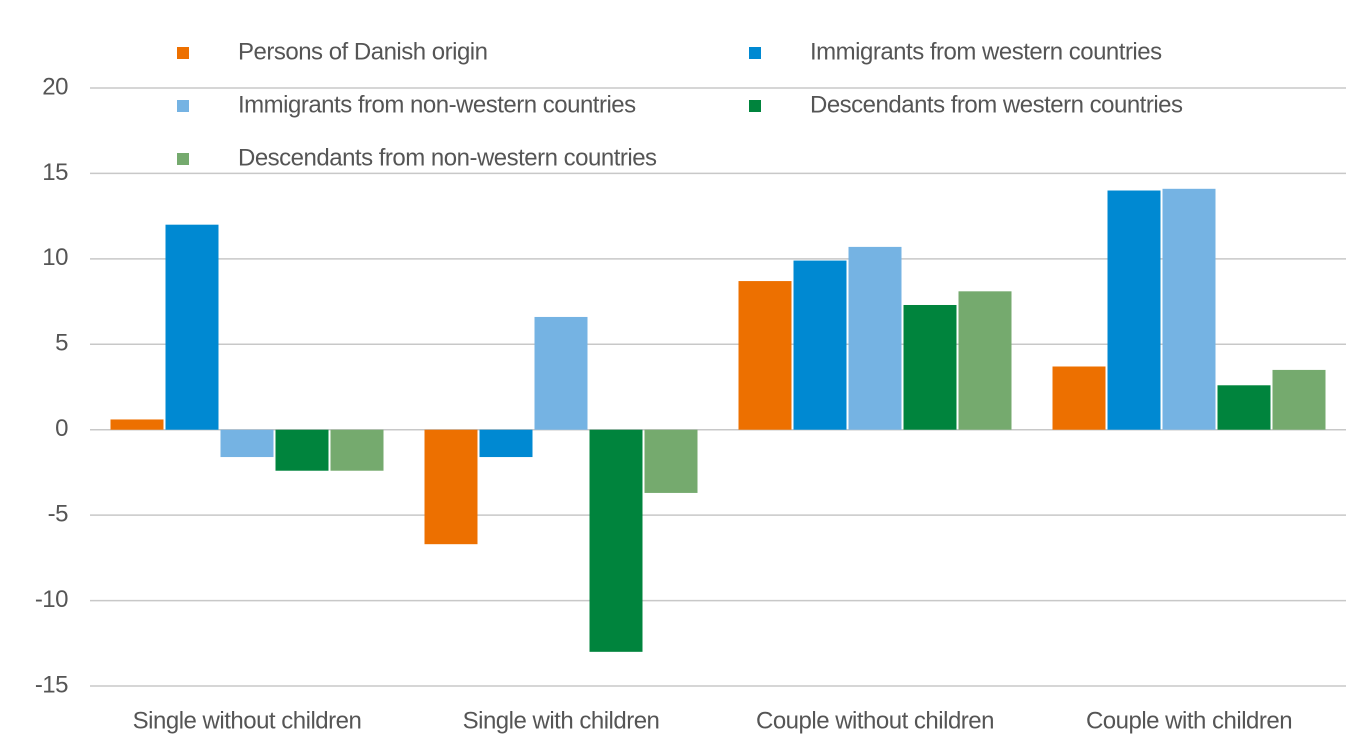 The width and height of the screenshot is (1346, 737). Describe the element at coordinates (55, 257) in the screenshot. I see `y-tick-label: 10` at that location.